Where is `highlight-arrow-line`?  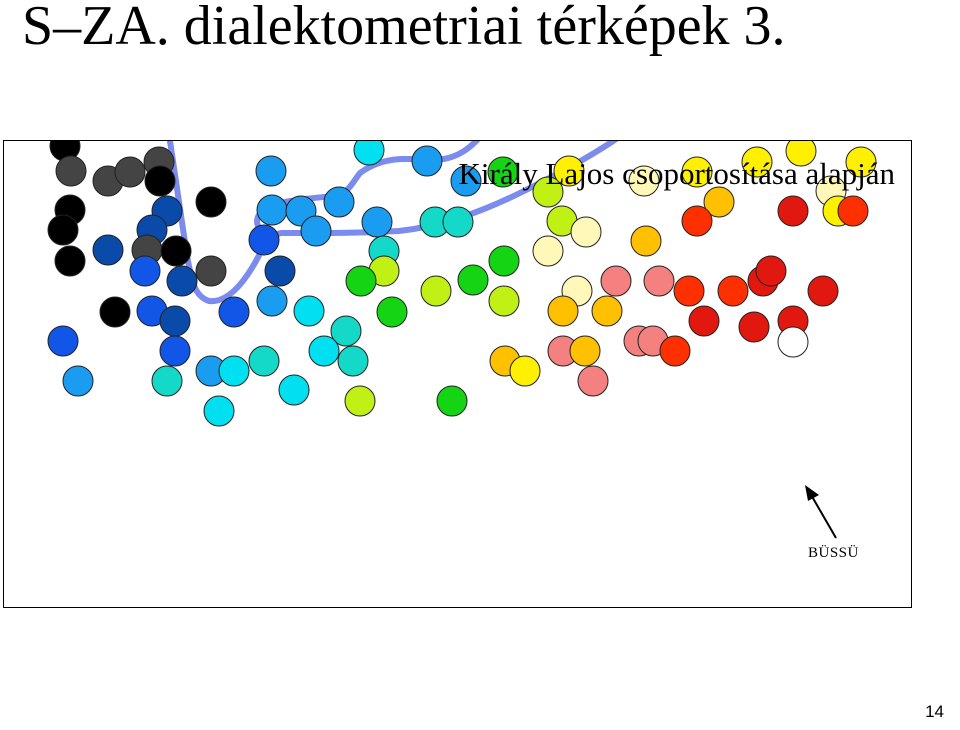
highlight-arrow-line is located at coordinates (823, 515).